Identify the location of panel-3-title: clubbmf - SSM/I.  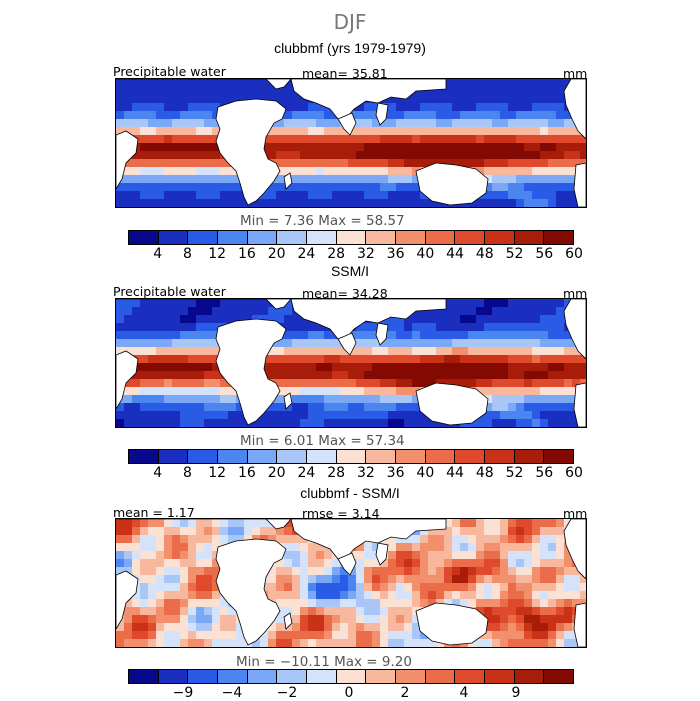
(350, 493).